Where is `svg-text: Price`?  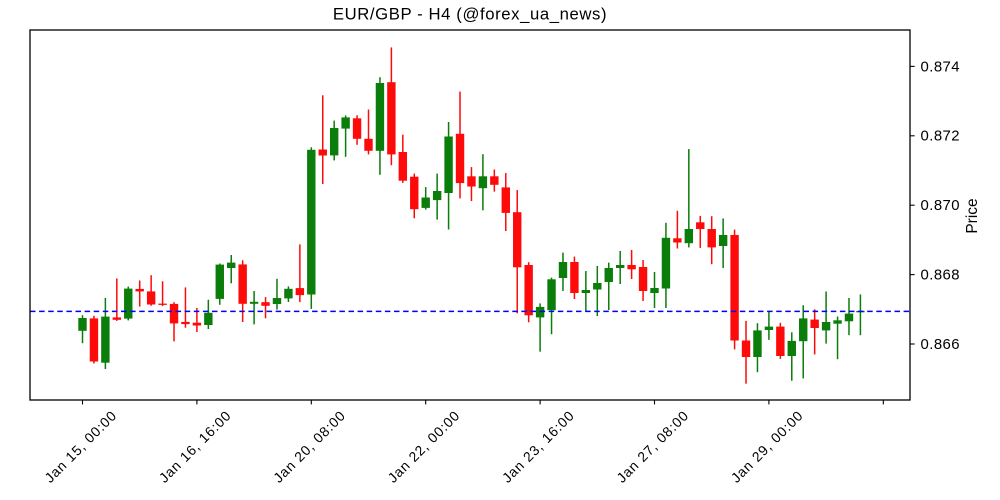 svg-text: Price is located at coordinates (972, 215).